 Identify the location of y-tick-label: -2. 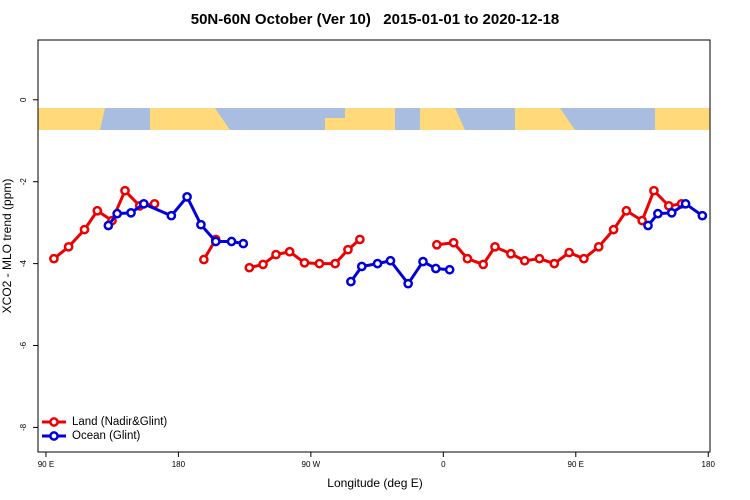
(23, 182).